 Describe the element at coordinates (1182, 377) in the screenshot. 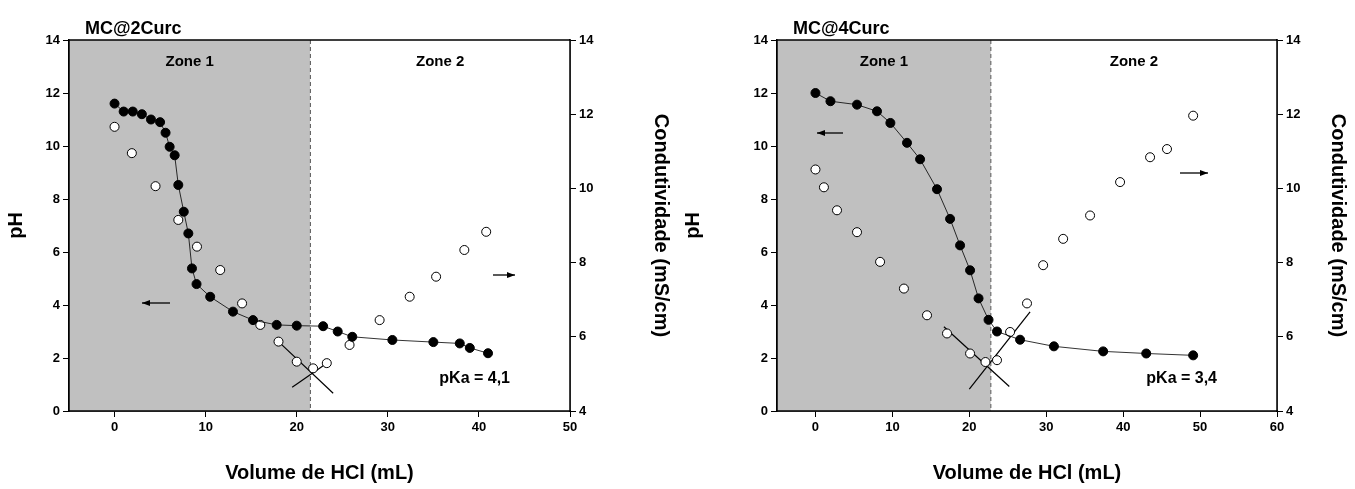

I see `annotation: pKa = 3,4` at that location.